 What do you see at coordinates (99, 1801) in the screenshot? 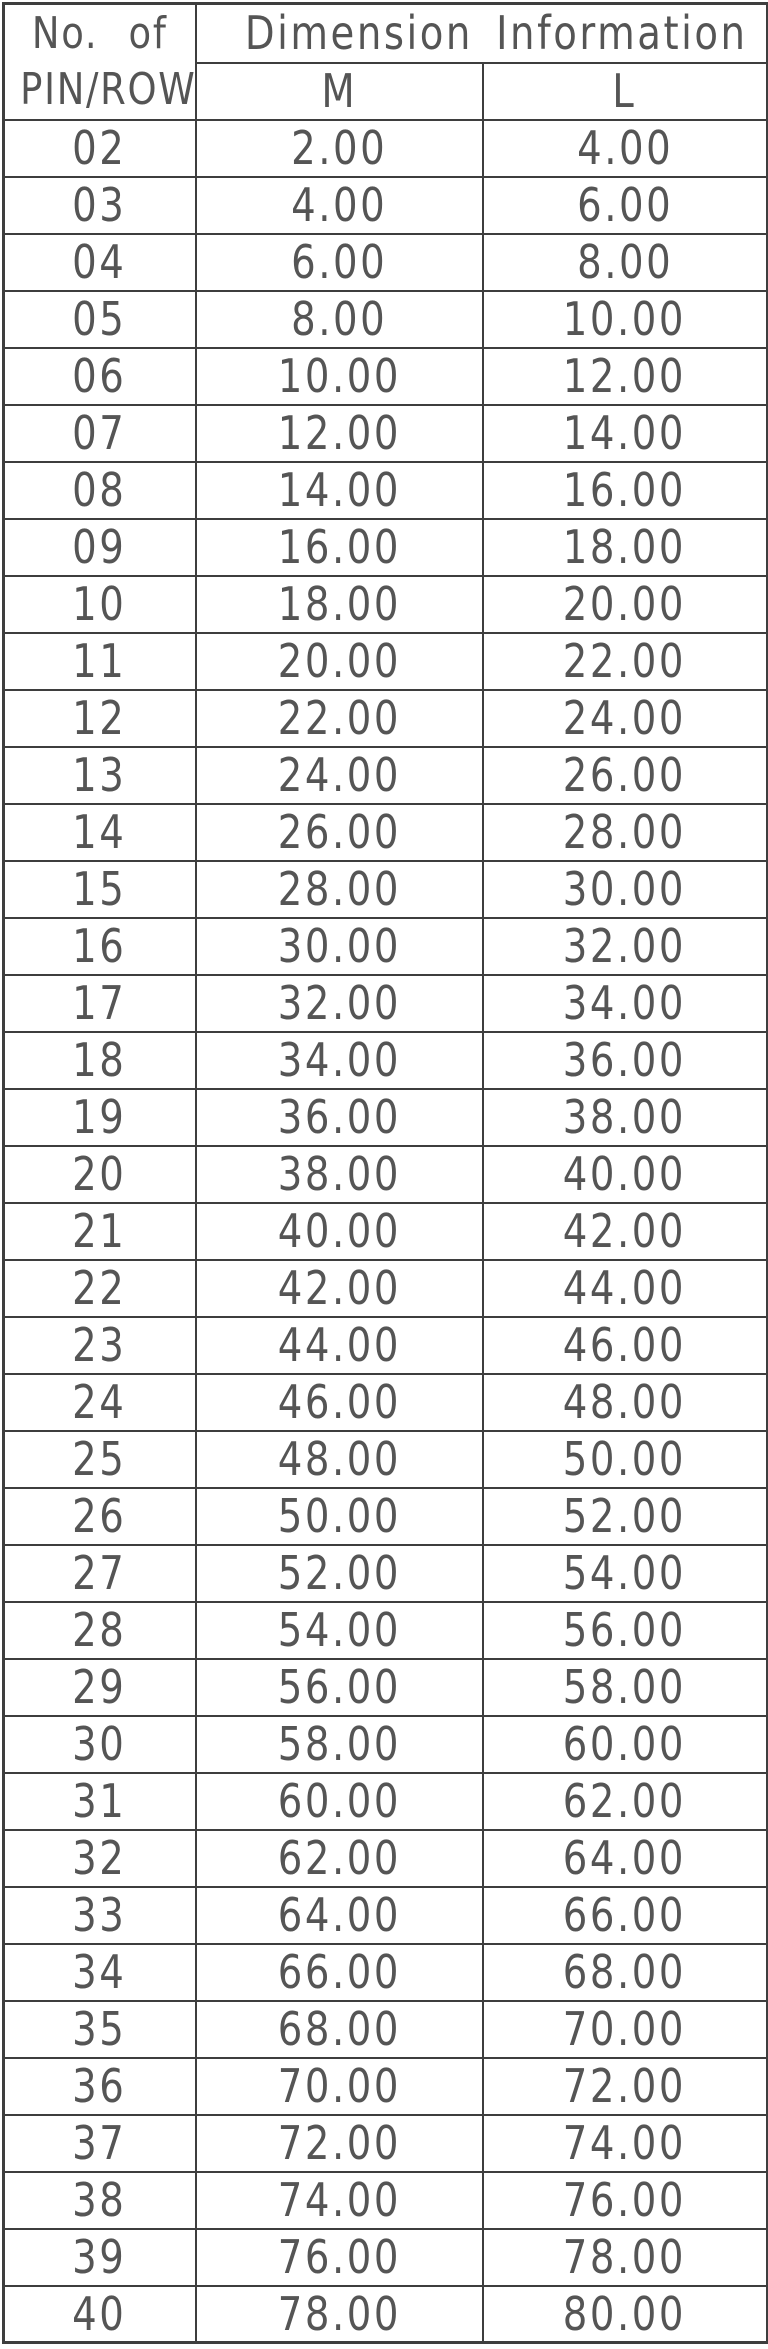
I see `pin-cell-text: 31` at bounding box center [99, 1801].